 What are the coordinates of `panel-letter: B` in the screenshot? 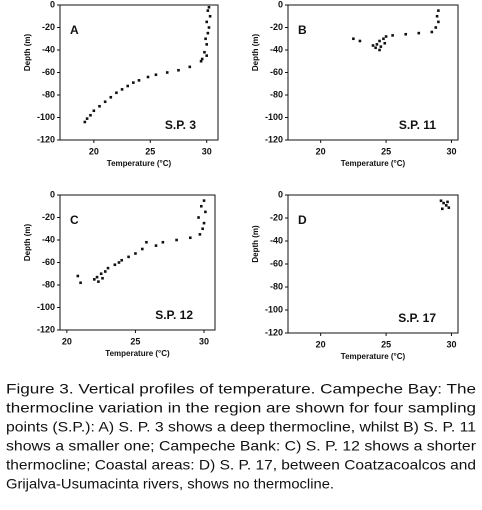 It's located at (302, 30).